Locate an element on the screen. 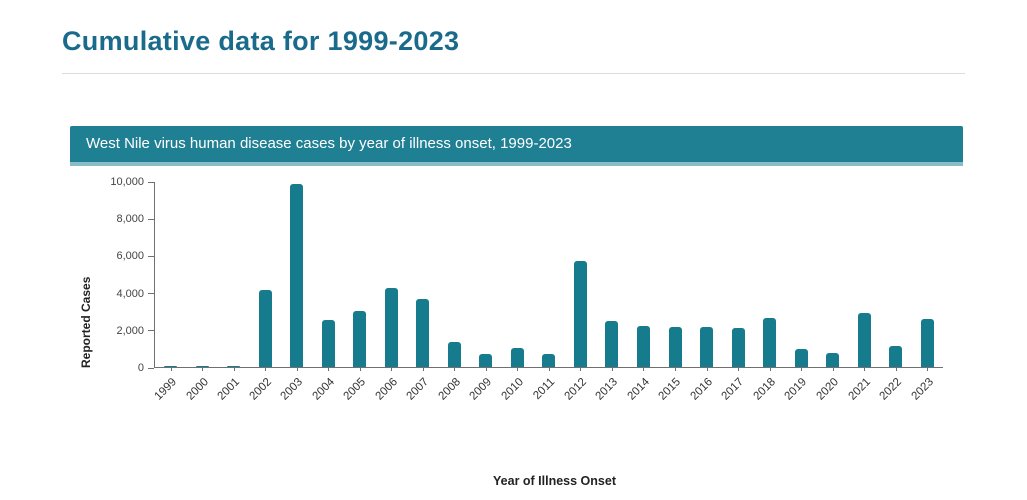 This screenshot has width=1027, height=500. bar-column-2020: 2020 is located at coordinates (831, 292).